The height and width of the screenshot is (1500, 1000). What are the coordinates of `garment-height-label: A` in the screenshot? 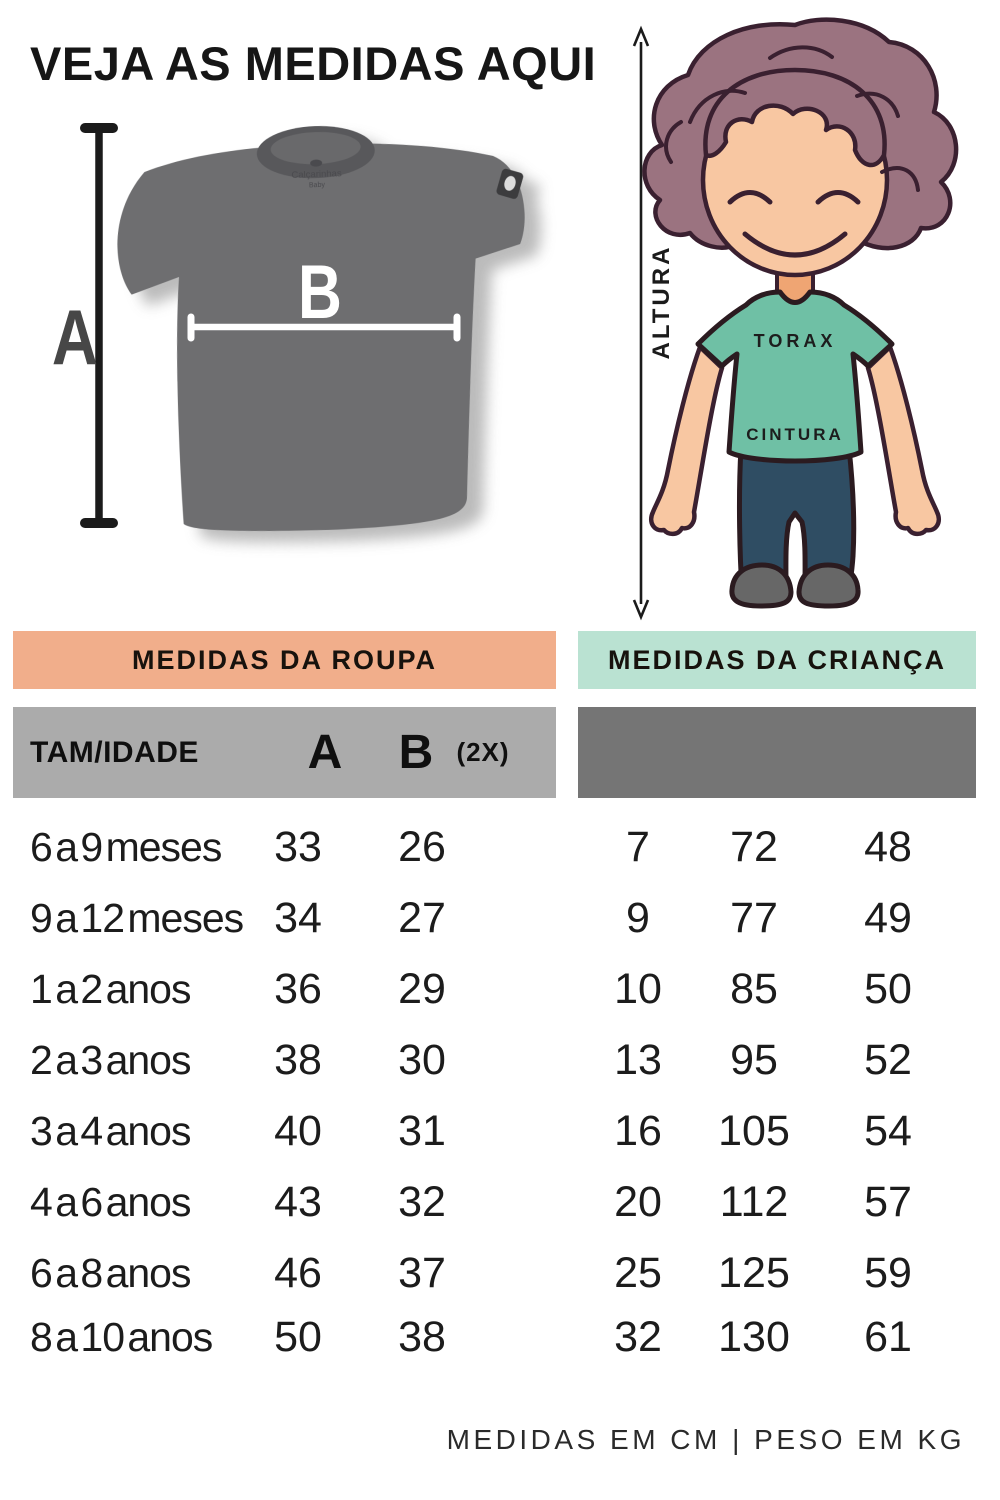 It's located at (75, 337).